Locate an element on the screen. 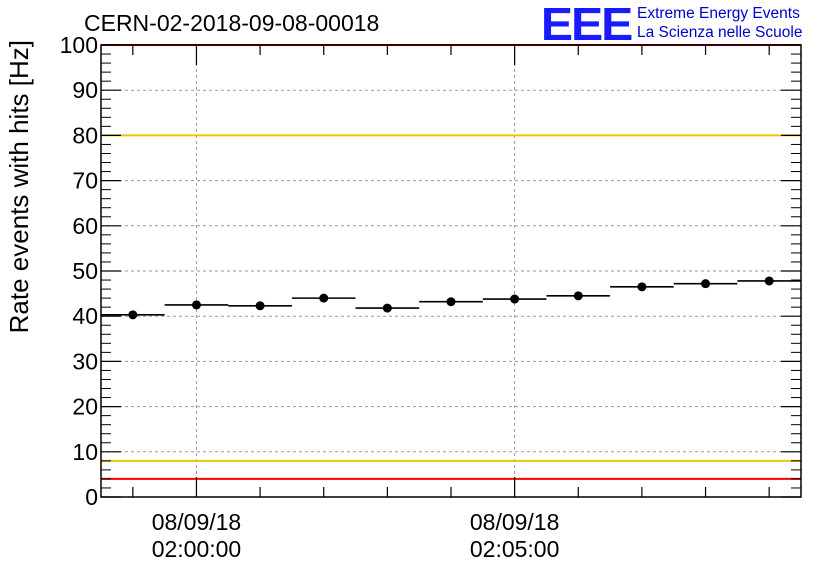 The height and width of the screenshot is (572, 836). data-points is located at coordinates (451, 298).